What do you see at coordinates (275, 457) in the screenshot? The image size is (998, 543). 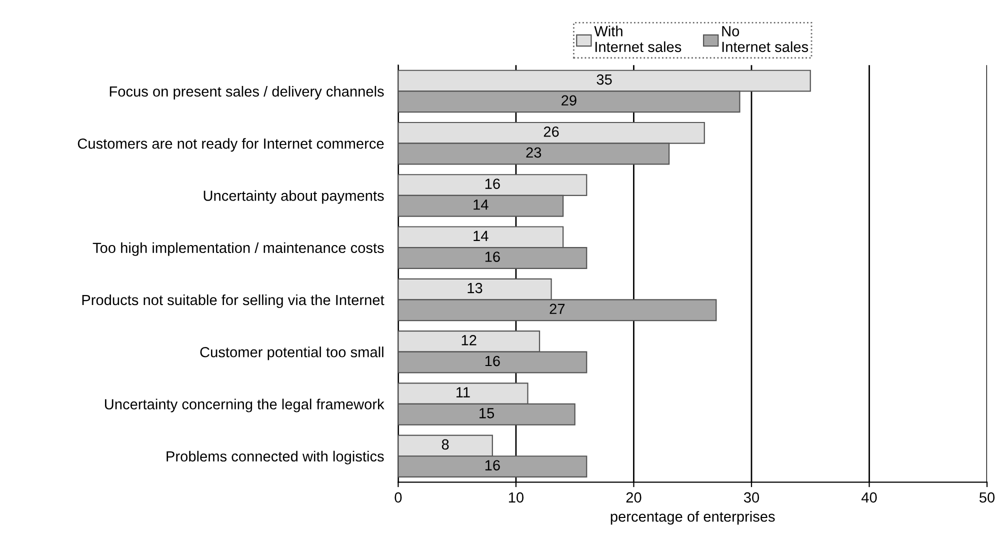 I see `y-tick-label: Problems connected with logistics` at bounding box center [275, 457].